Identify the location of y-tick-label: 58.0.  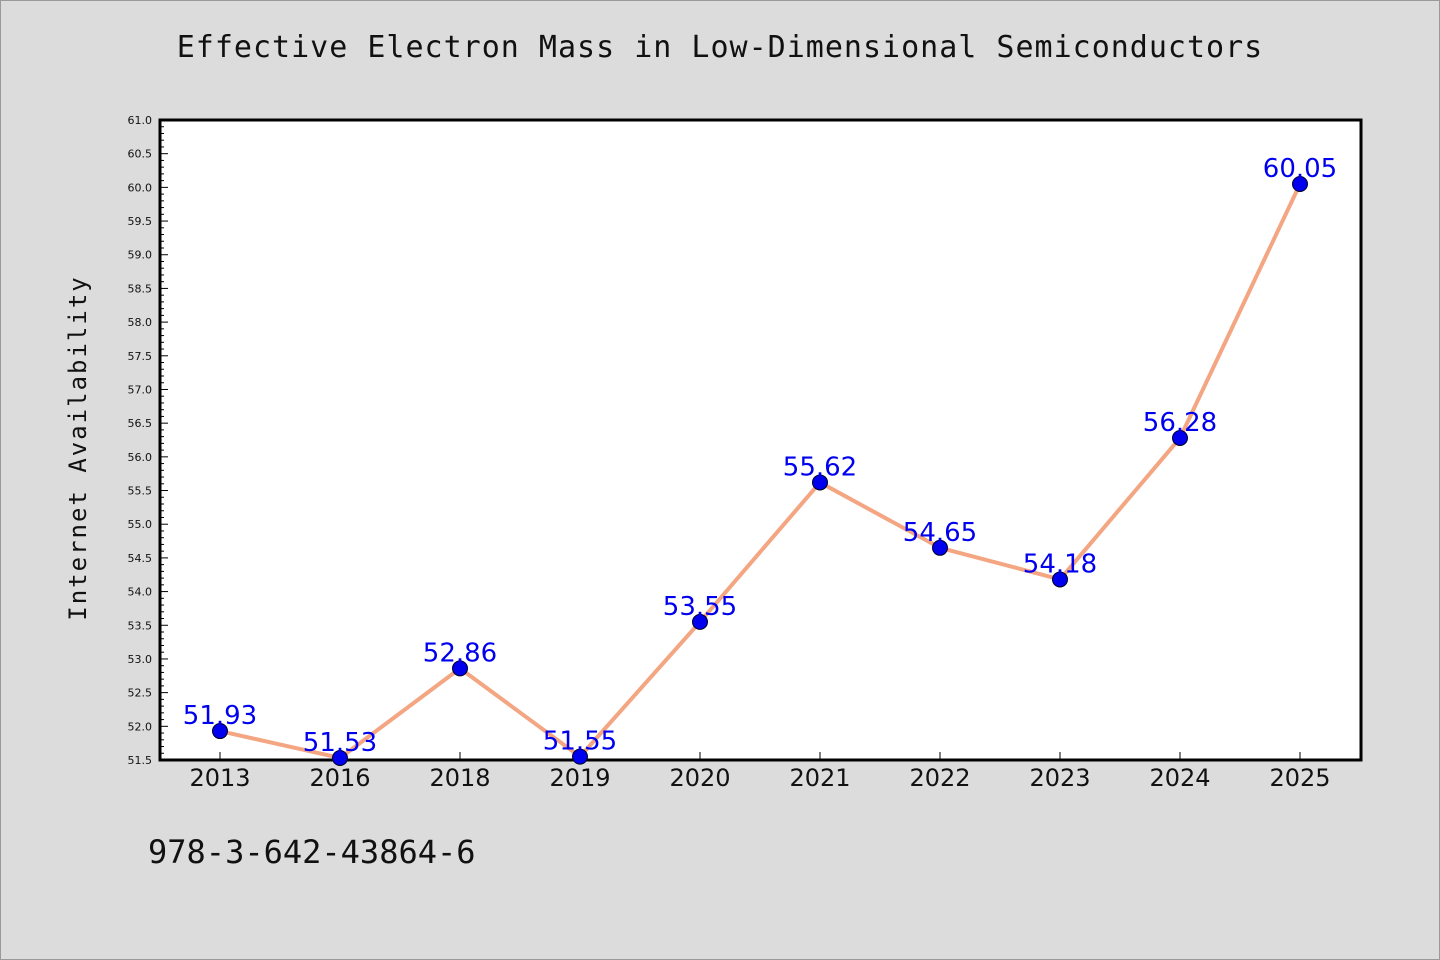
(140, 322).